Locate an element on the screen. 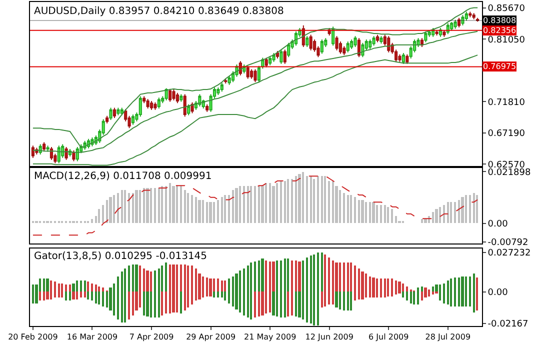  x-tick-label: 16 Mar 2009 is located at coordinates (92, 337).